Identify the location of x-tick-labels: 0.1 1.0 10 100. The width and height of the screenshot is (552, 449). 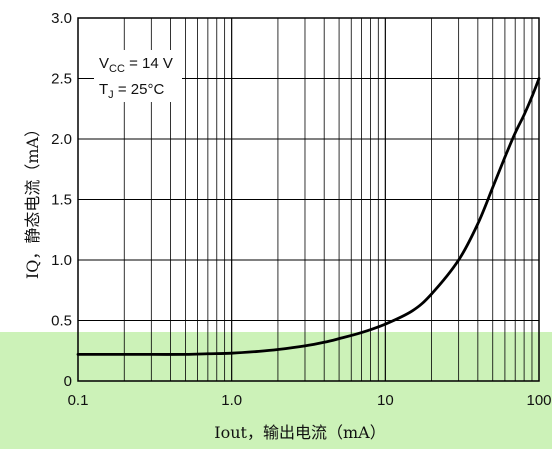
(310, 400).